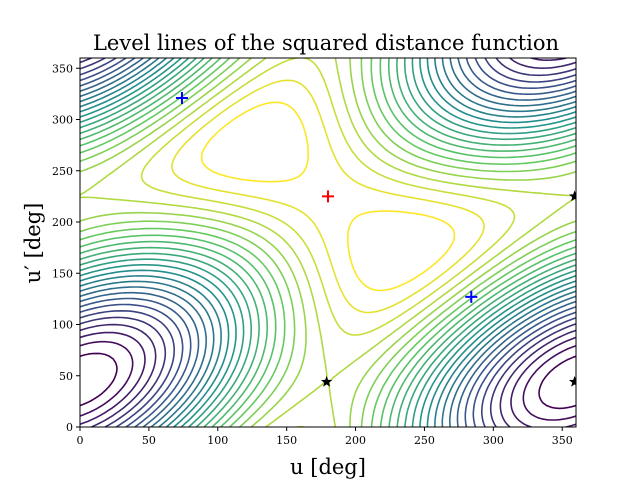  What do you see at coordinates (33, 243) in the screenshot?
I see `y-axis-label: u′ [deg]` at bounding box center [33, 243].